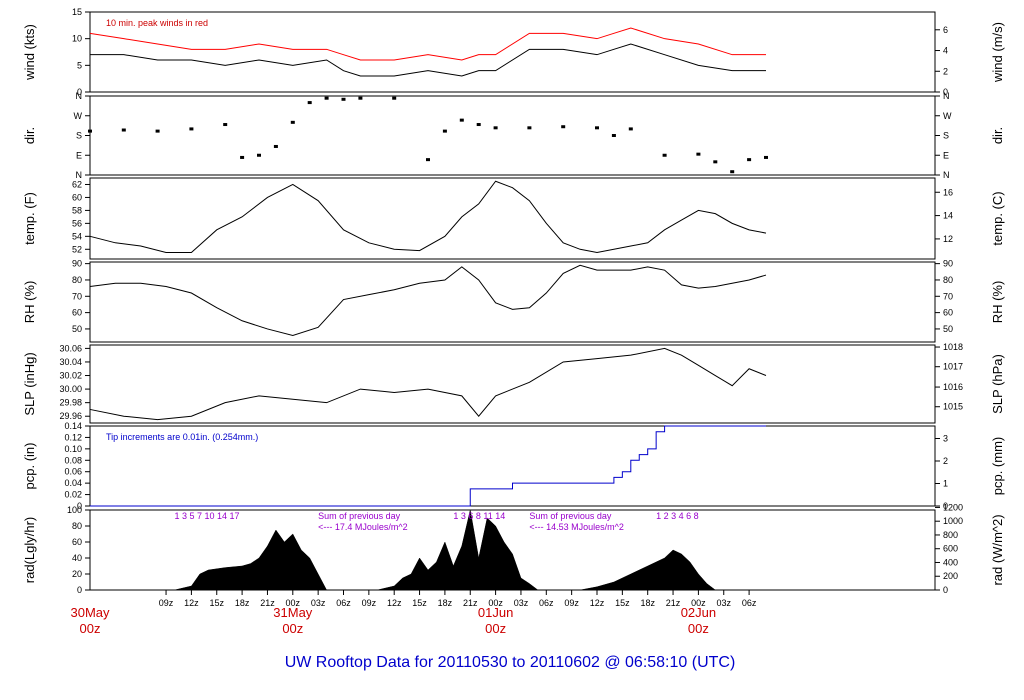  What do you see at coordinates (73, 495) in the screenshot?
I see `left-tick-label: 0.02` at bounding box center [73, 495].